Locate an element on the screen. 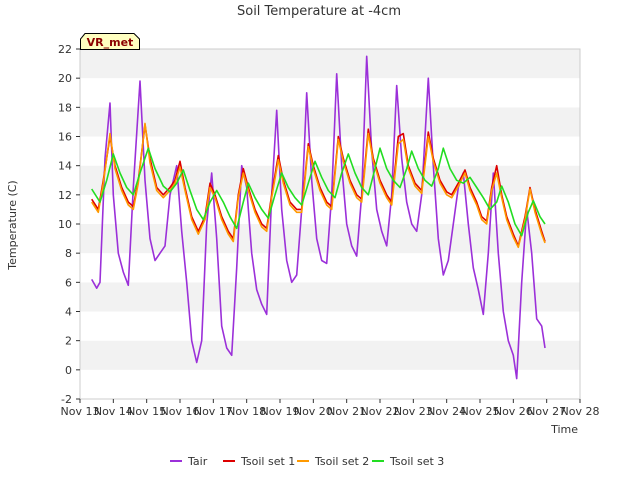  y-tick-label: -2 is located at coordinates (66, 399).